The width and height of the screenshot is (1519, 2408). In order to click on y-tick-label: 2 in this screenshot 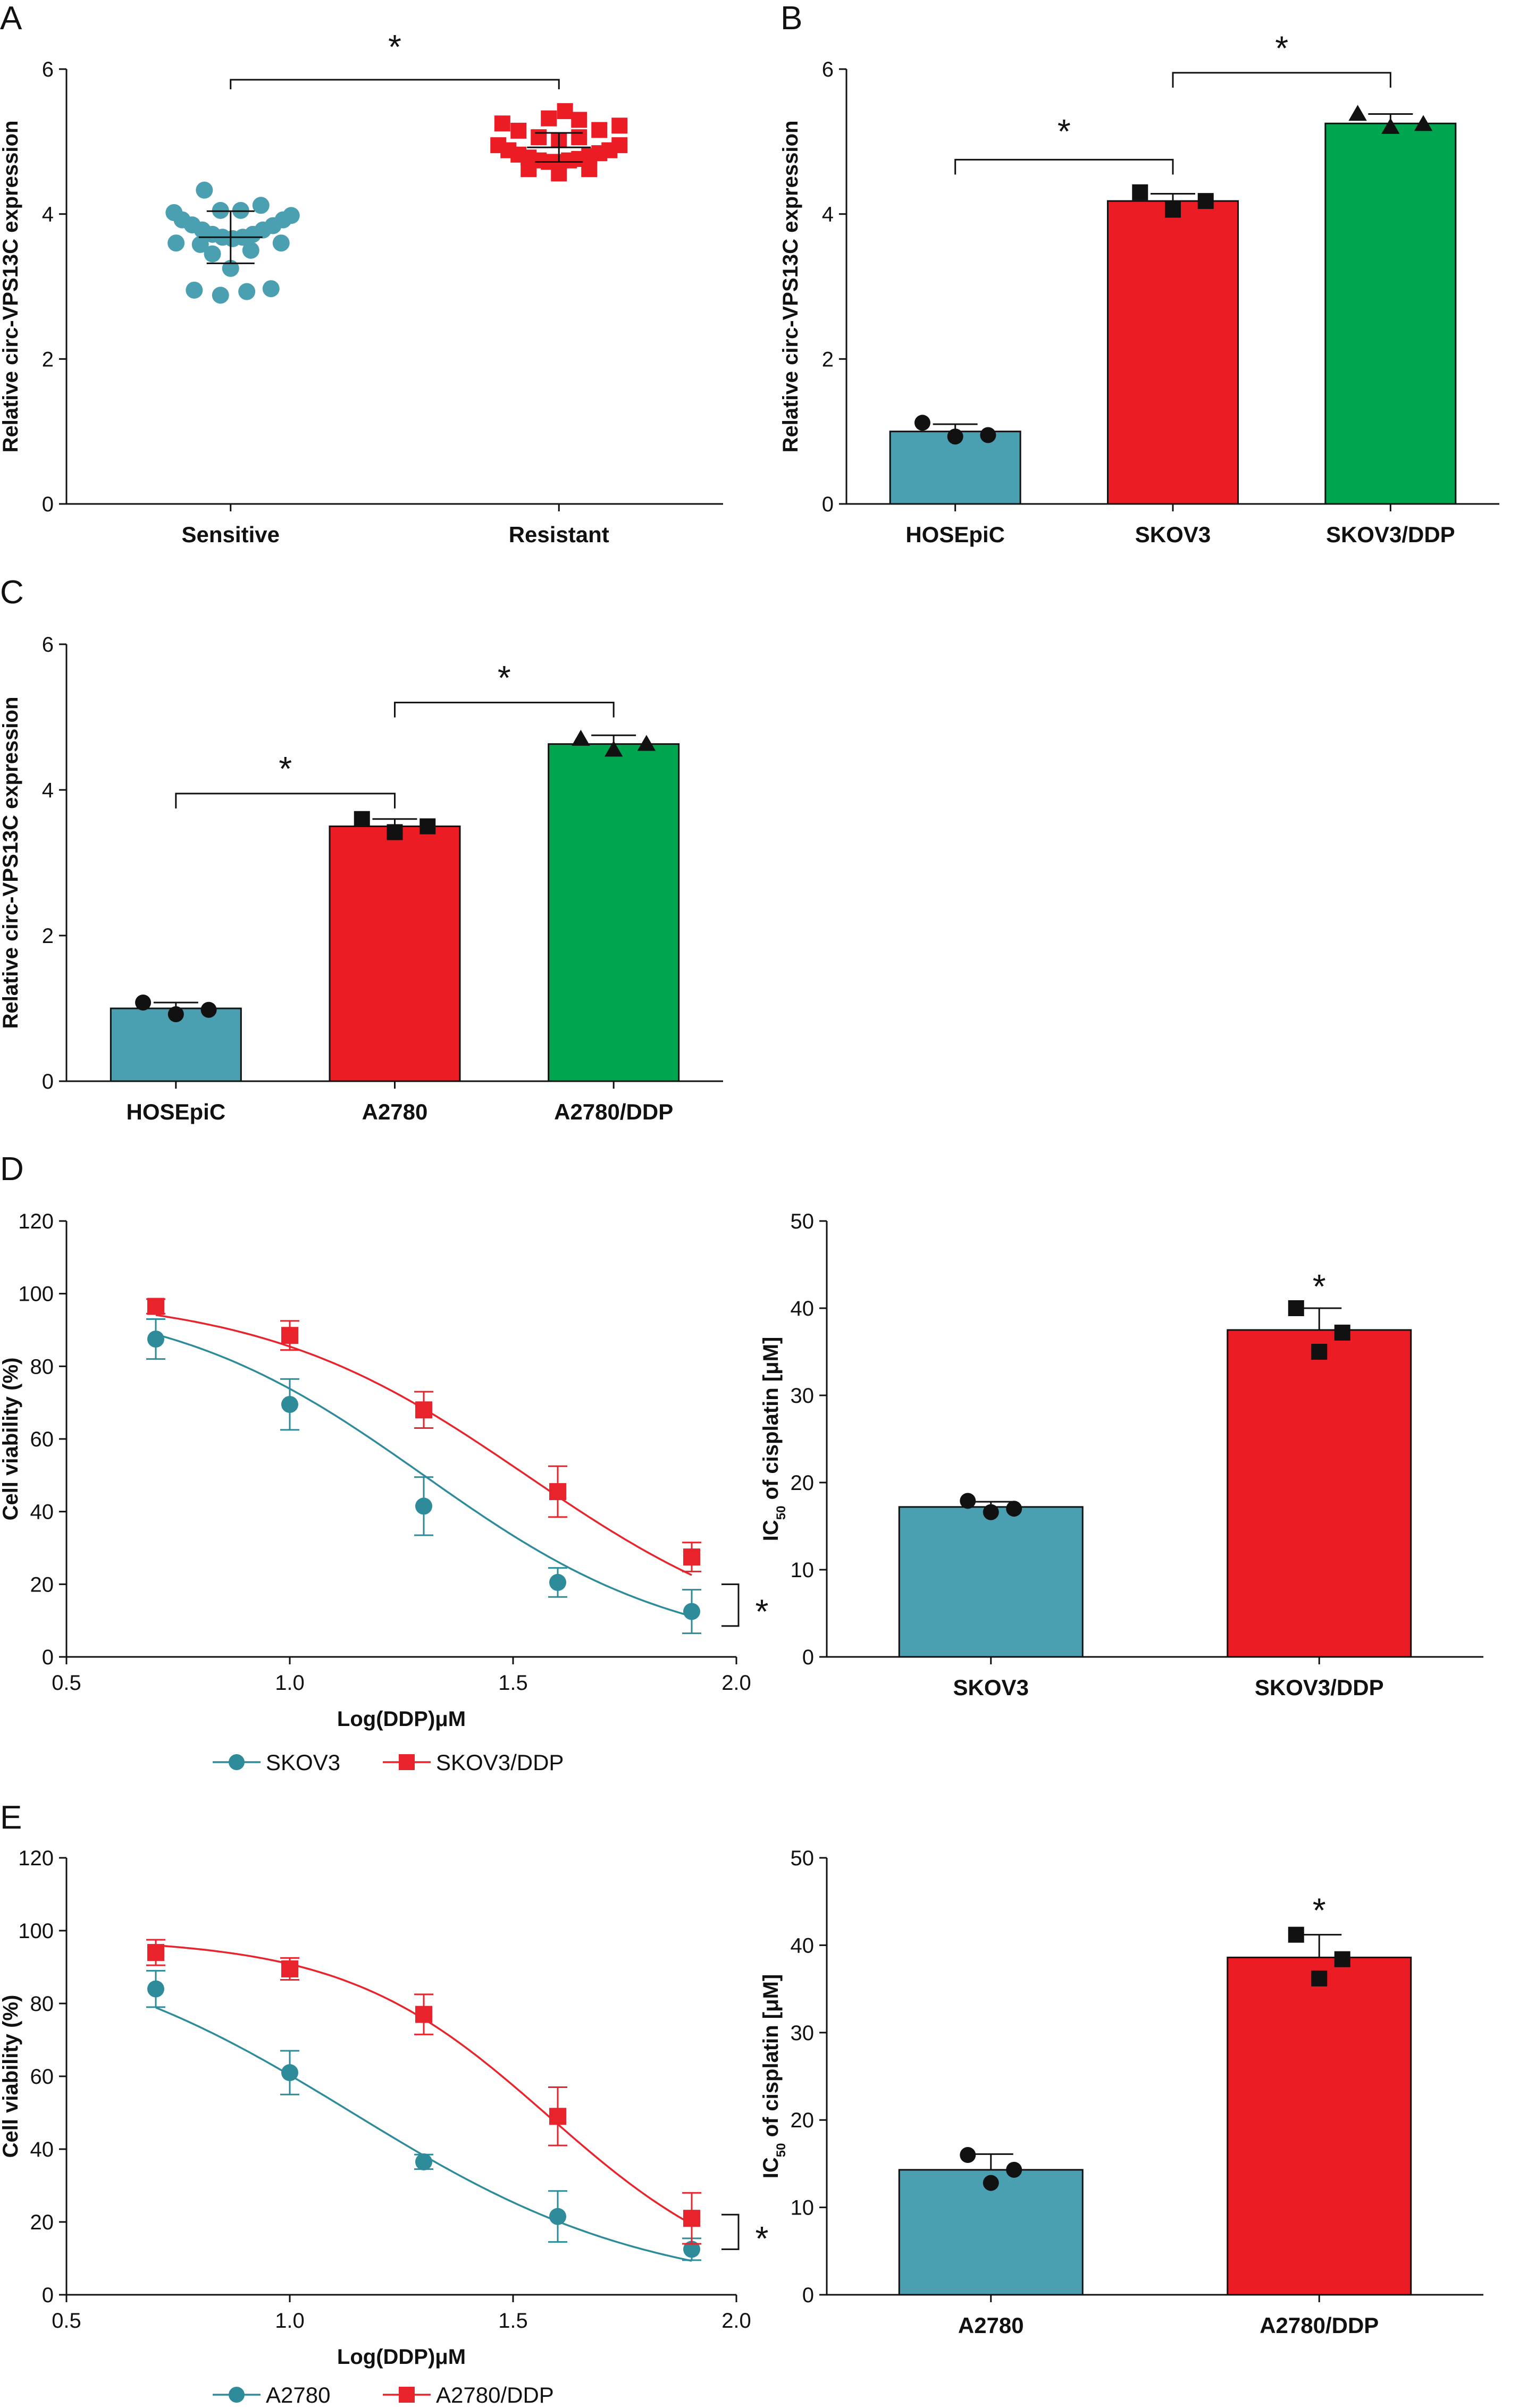, I will do `click(48, 359)`.